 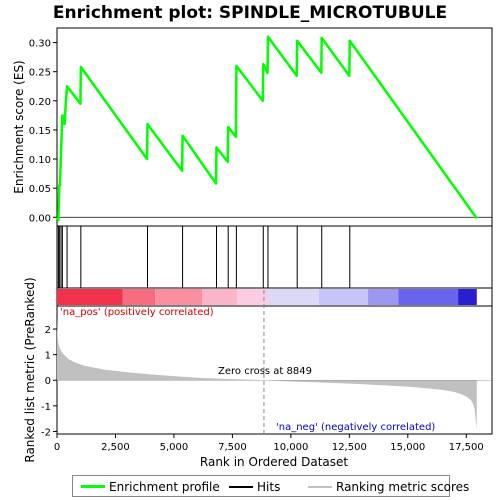 I want to click on x-axis-label: Rank in Ordered Dataset, so click(x=274, y=462).